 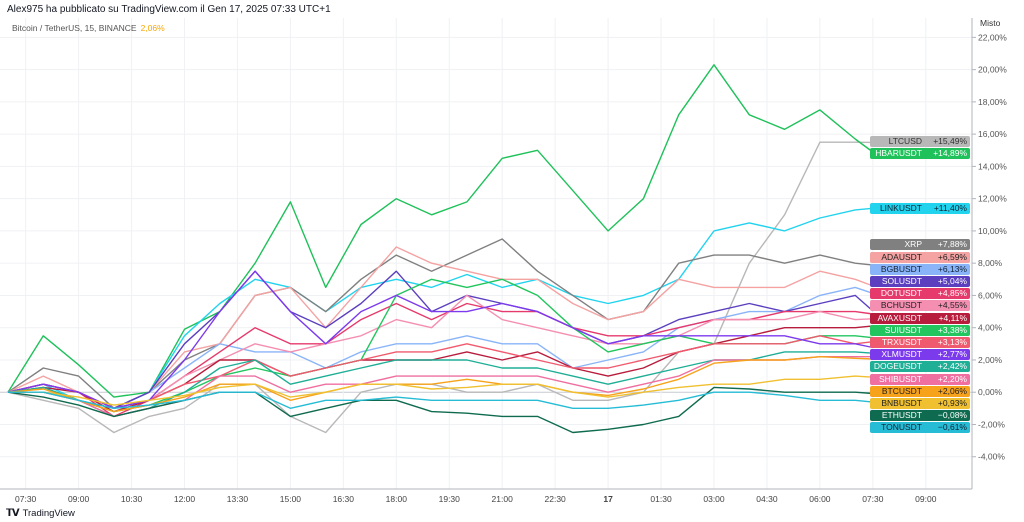 I want to click on series-label-dotusdt: DOTUSDT +4,85%, so click(x=920, y=294).